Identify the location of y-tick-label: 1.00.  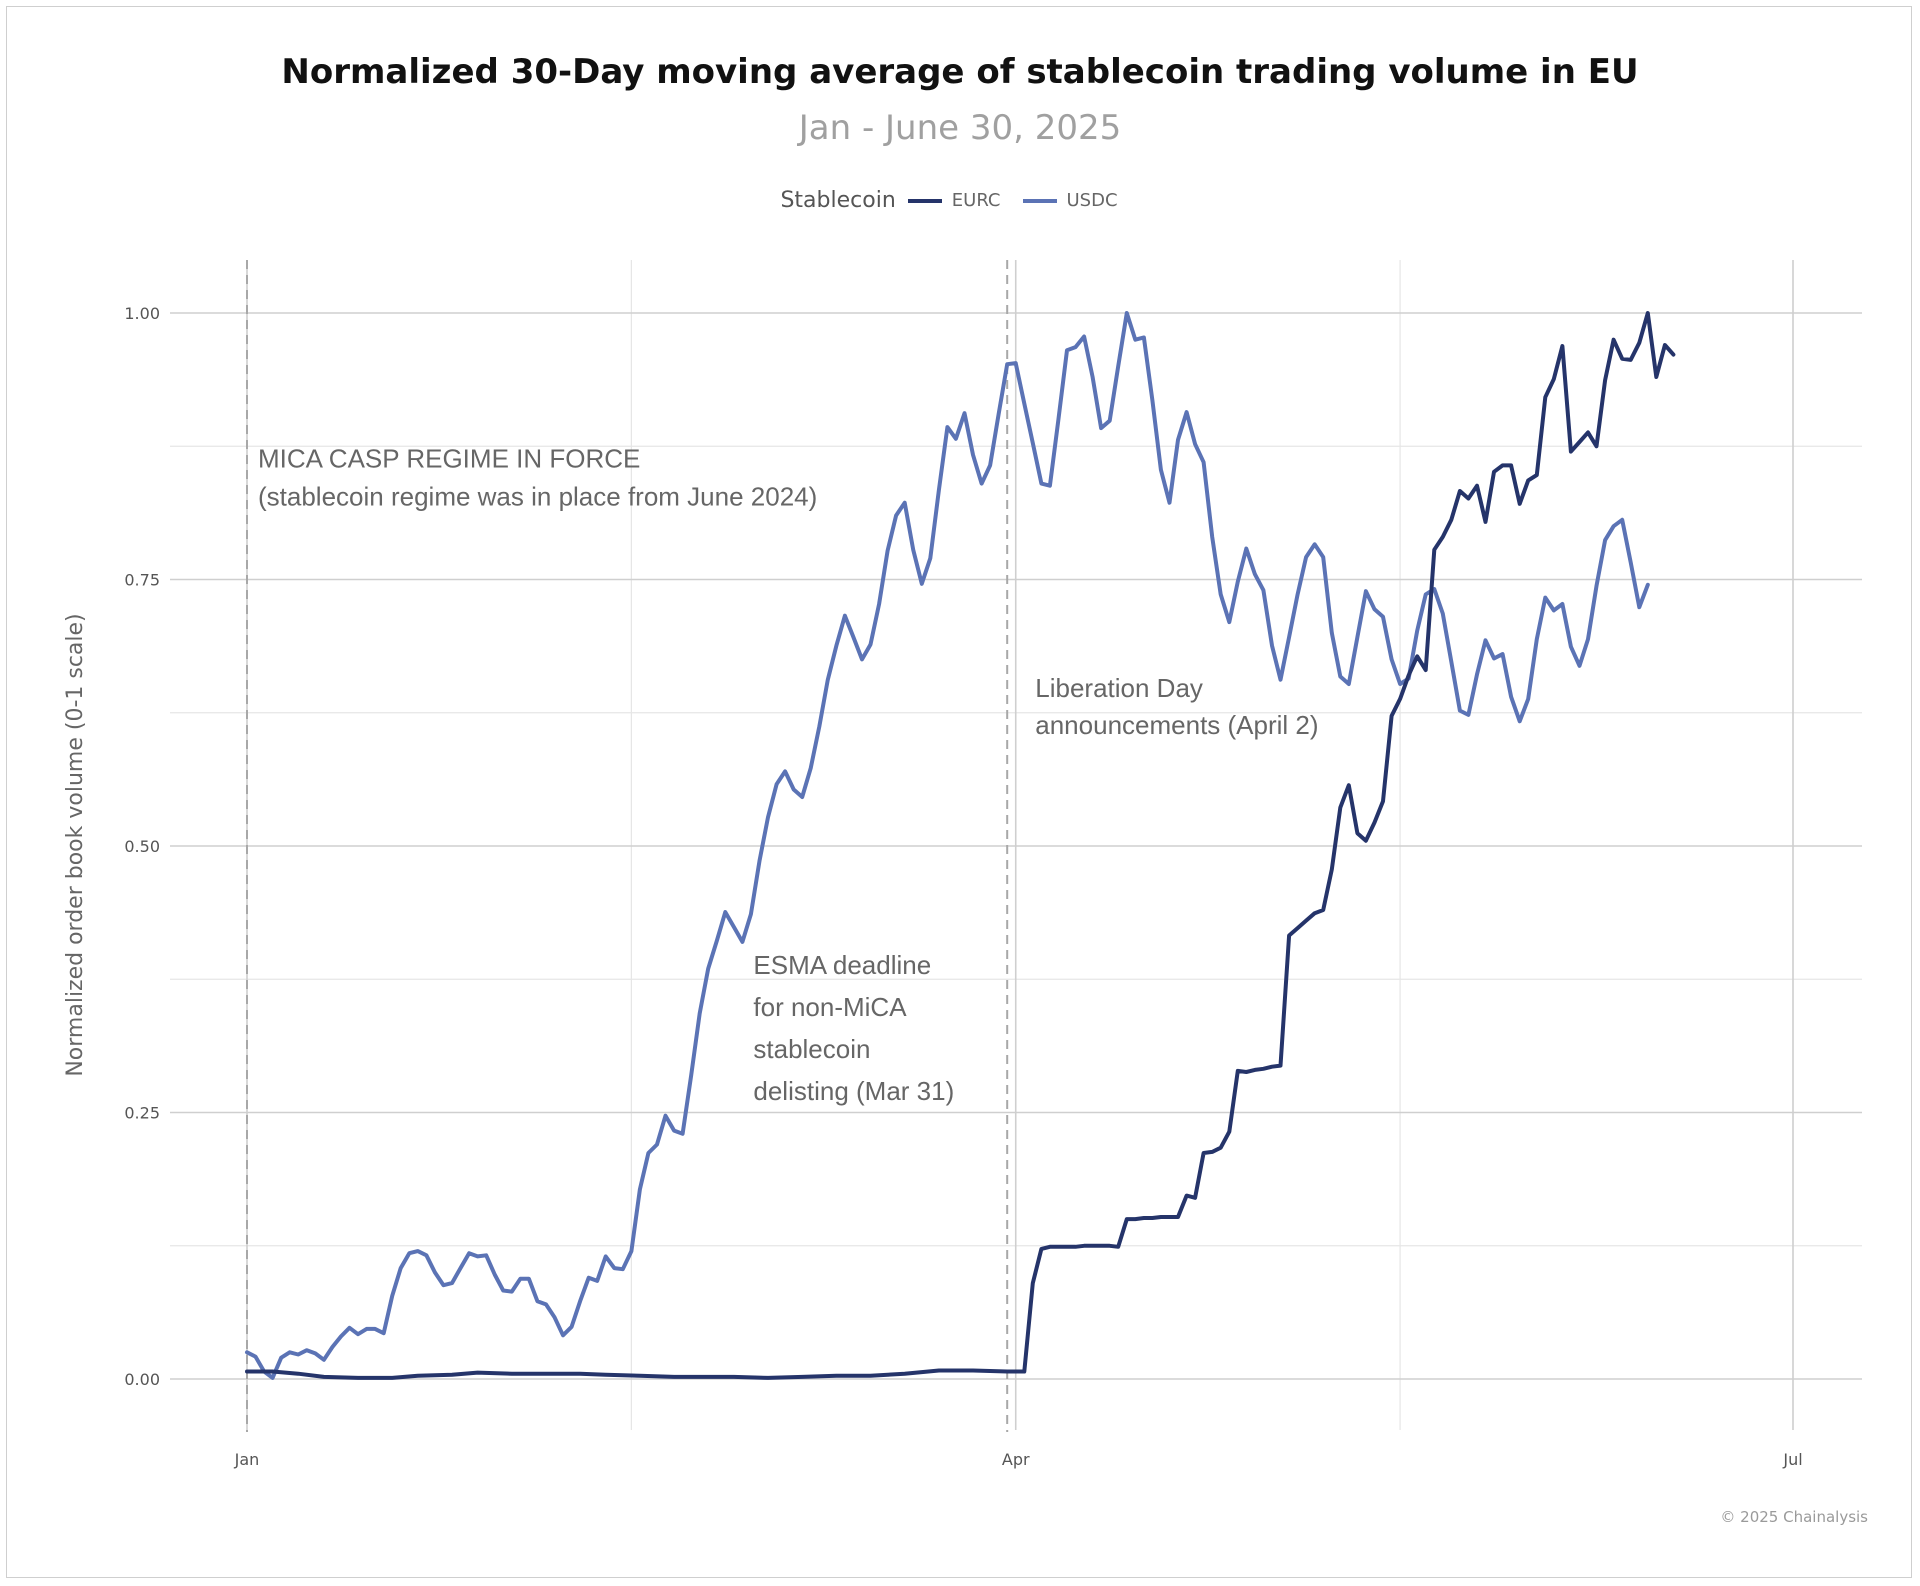
(142, 313).